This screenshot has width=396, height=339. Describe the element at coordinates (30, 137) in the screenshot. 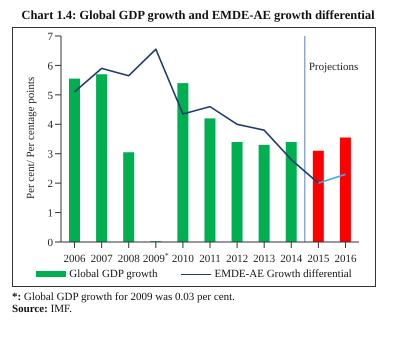

I see `y-axis-title: Per cent/ Per centage points` at that location.